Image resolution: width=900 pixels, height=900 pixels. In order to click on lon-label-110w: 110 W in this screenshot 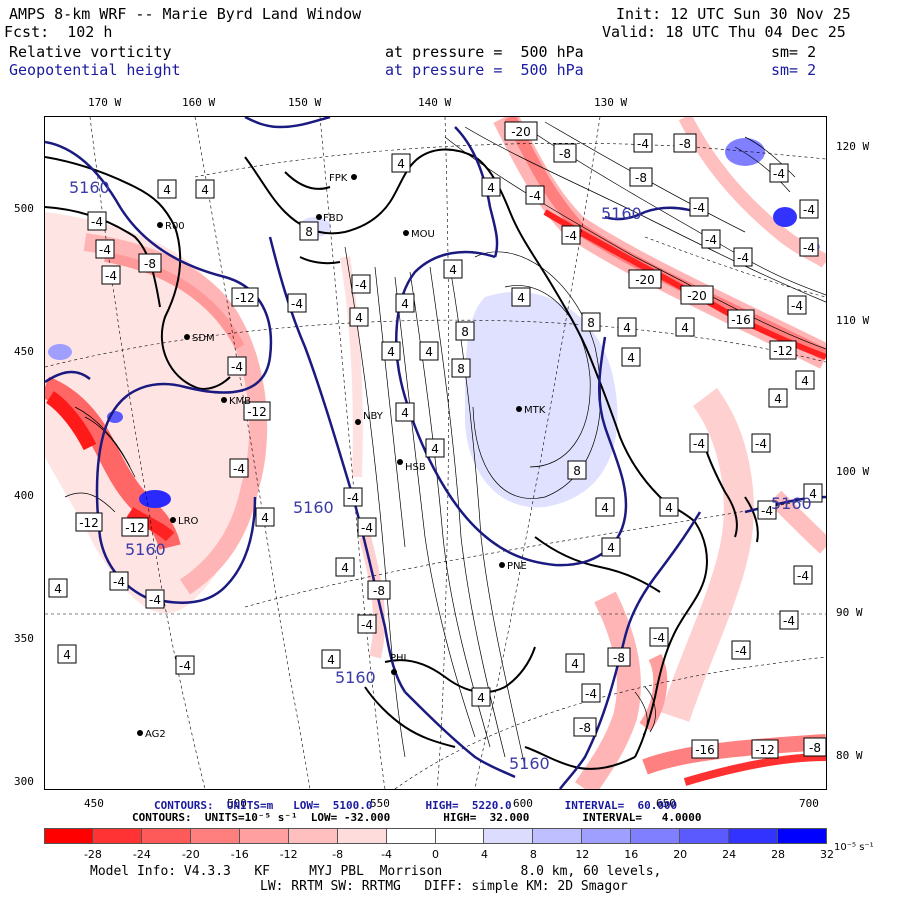, I will do `click(853, 320)`.